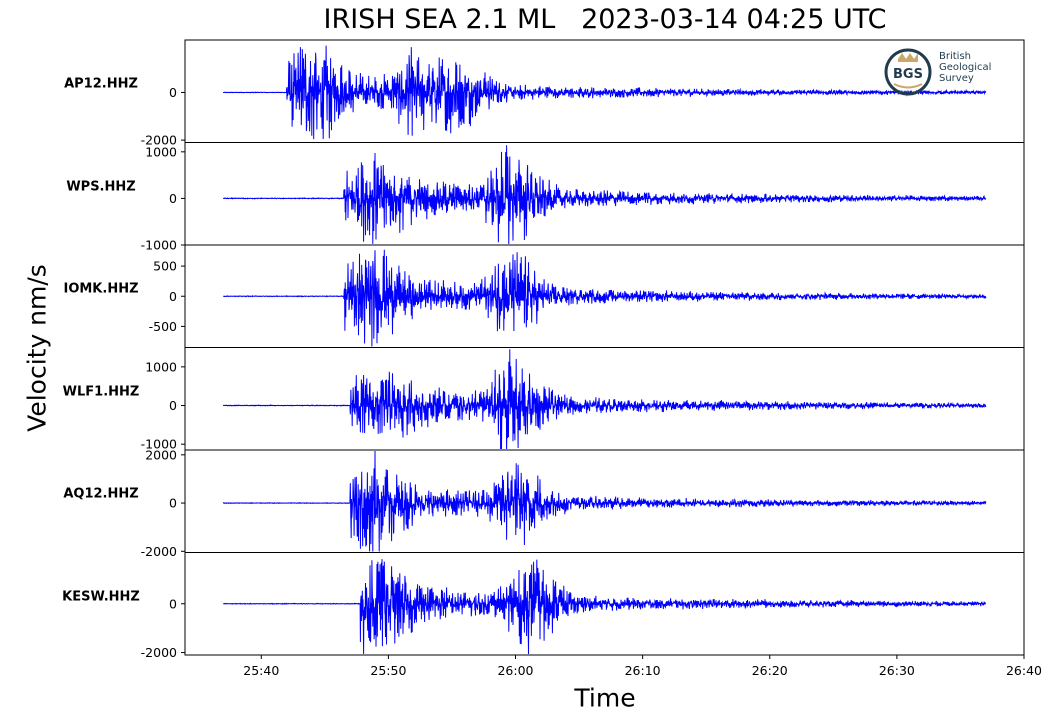 The image size is (1054, 723). I want to click on panel-frame, so click(604, 399).